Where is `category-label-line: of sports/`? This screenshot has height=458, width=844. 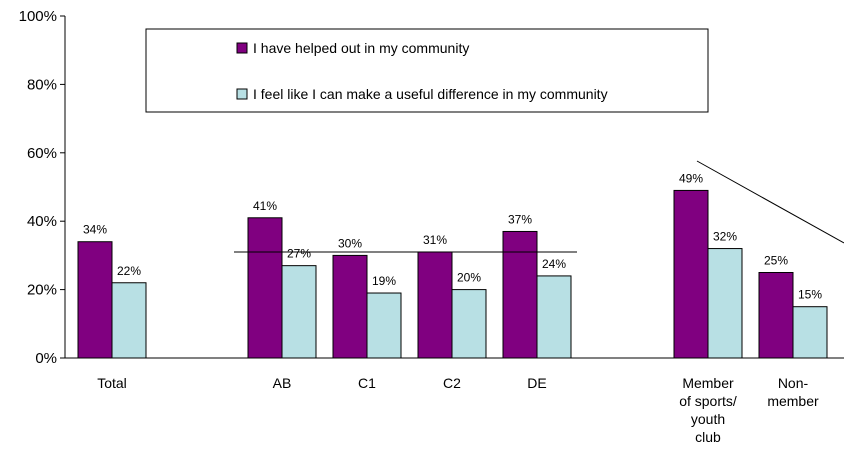 category-label-line: of sports/ is located at coordinates (708, 401).